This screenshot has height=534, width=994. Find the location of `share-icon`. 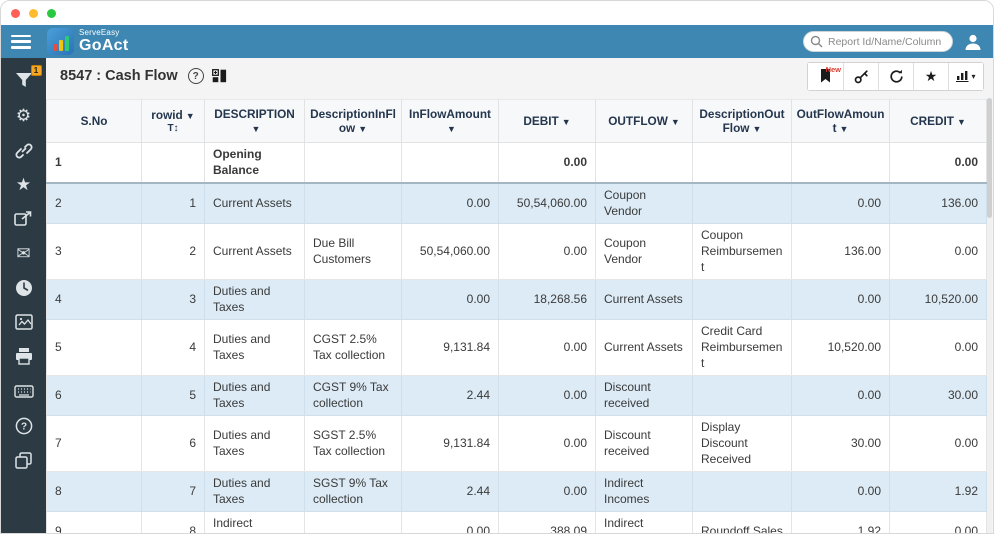

share-icon is located at coordinates (24, 218).